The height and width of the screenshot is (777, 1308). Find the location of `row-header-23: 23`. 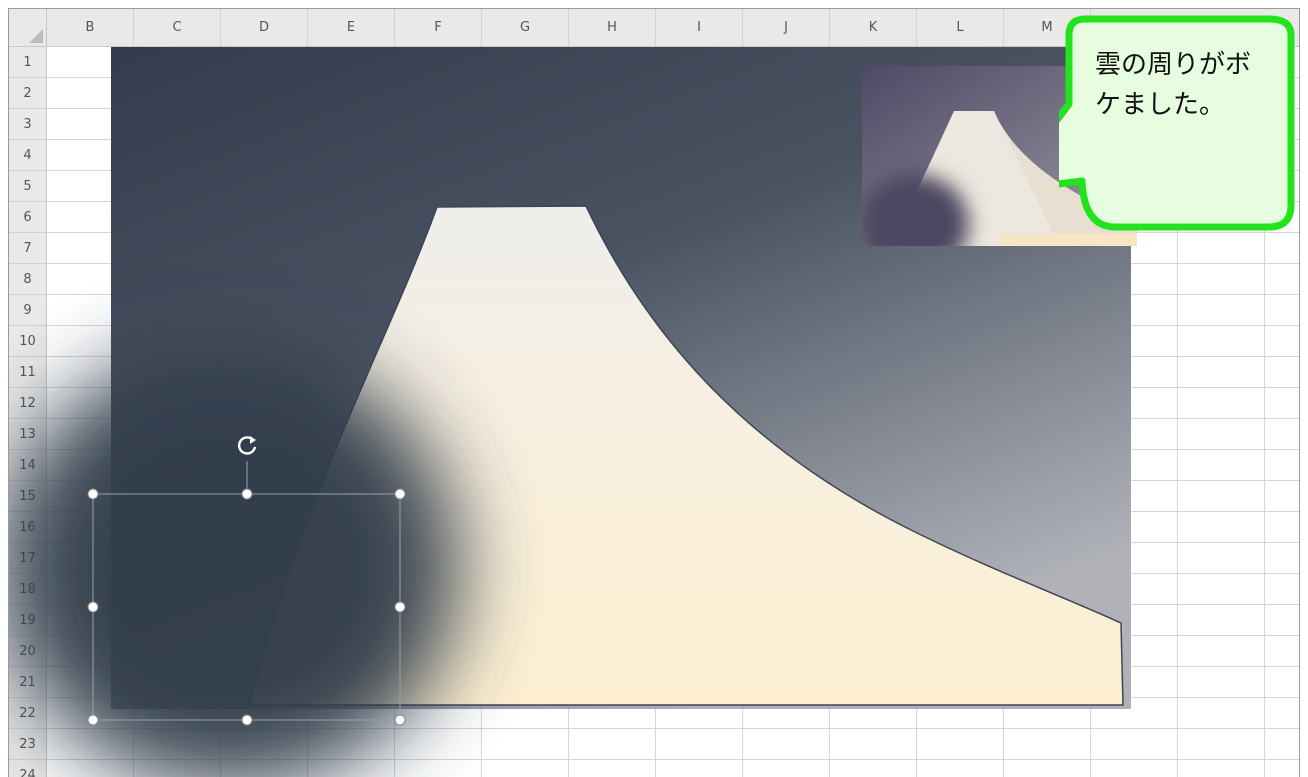

row-header-23: 23 is located at coordinates (27, 744).